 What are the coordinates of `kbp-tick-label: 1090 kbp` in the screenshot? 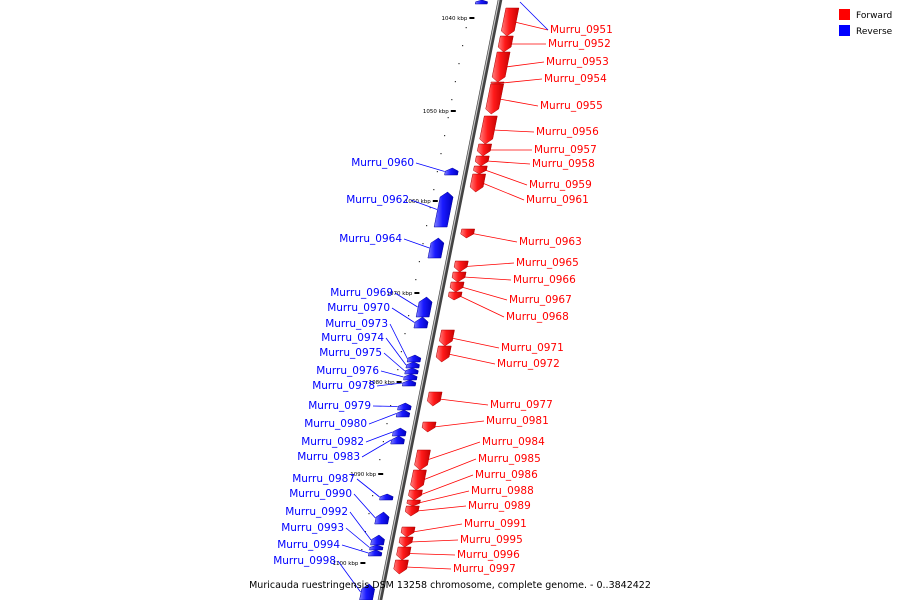 It's located at (363, 475).